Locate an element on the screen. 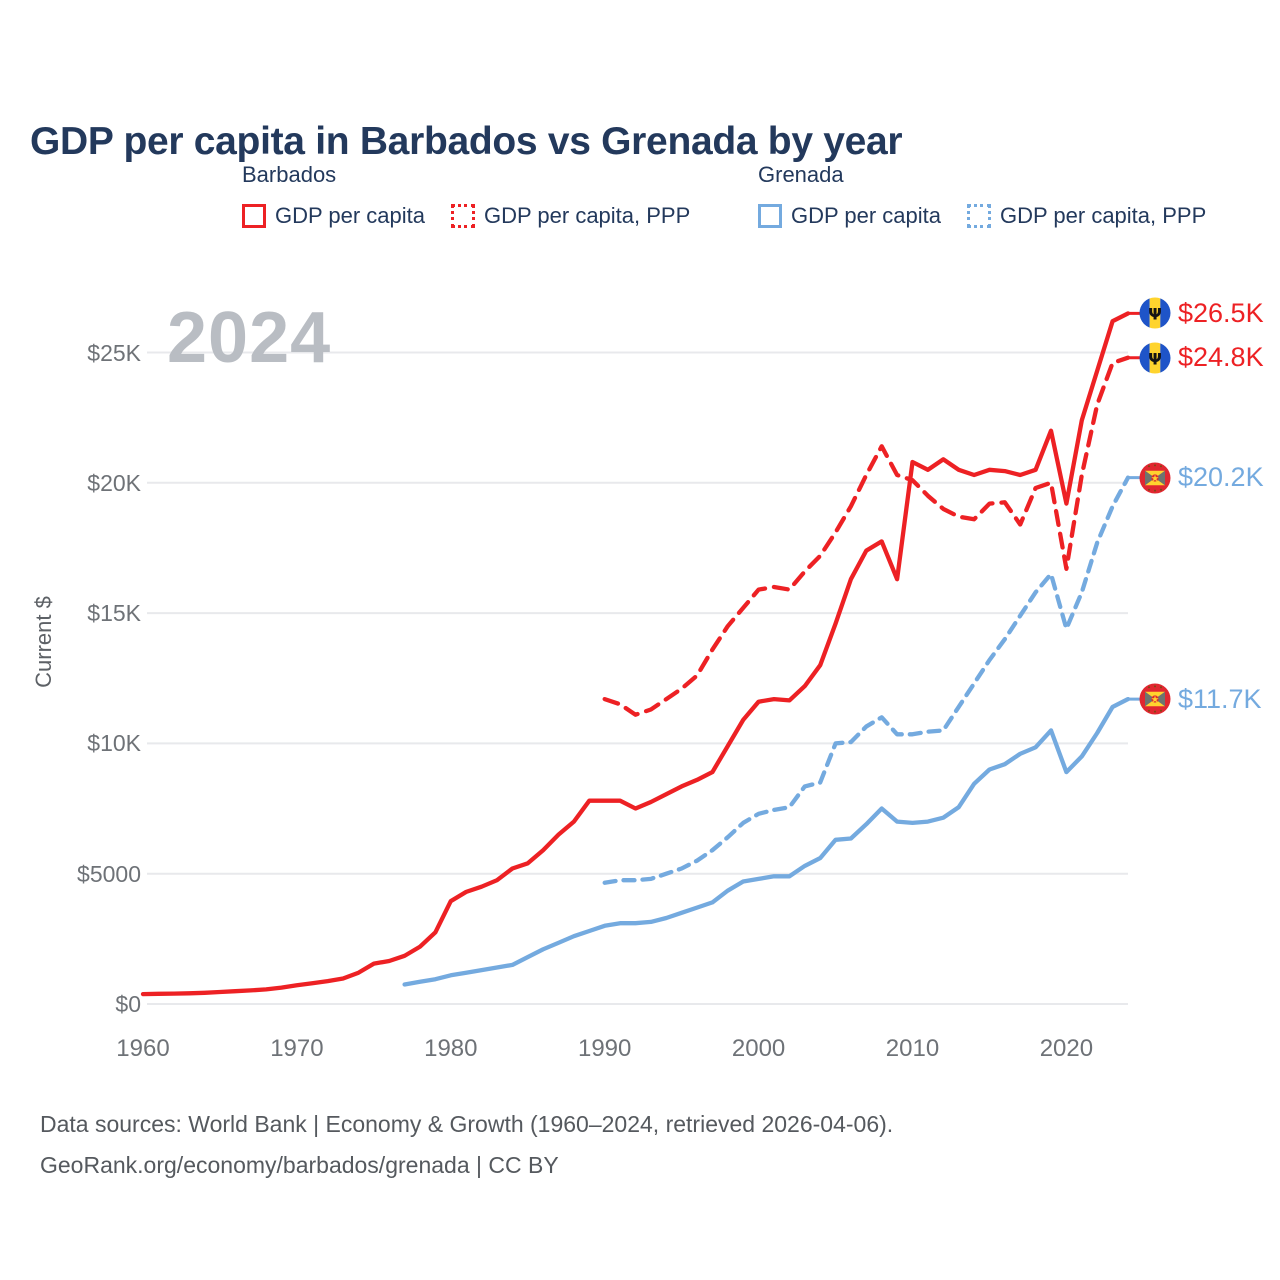 The image size is (1280, 1280). series-line-grenada_gdp_per_capita_ppp is located at coordinates (866, 680).